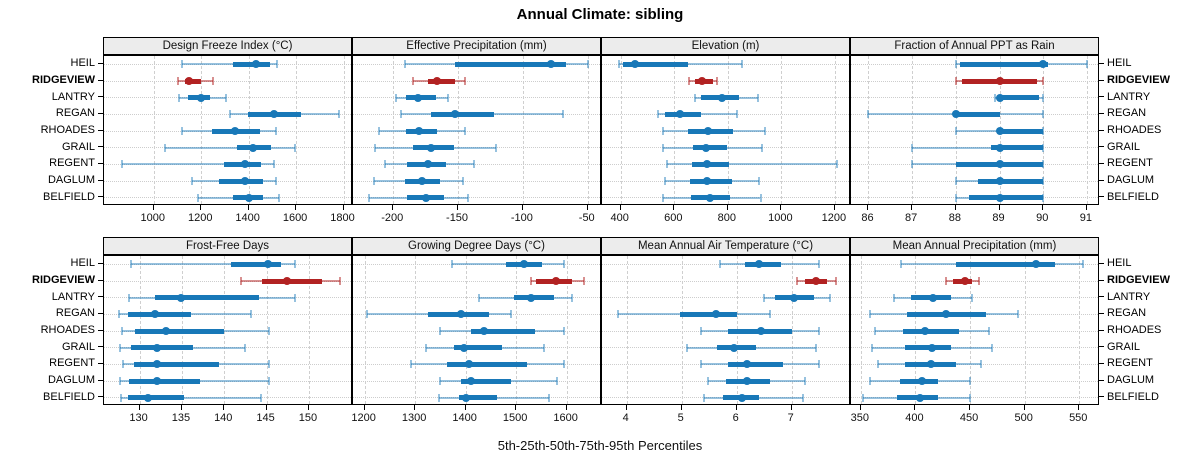 The image size is (1200, 475). I want to click on panel-strip-title: Design Freeze Index (°C), so click(227, 46).